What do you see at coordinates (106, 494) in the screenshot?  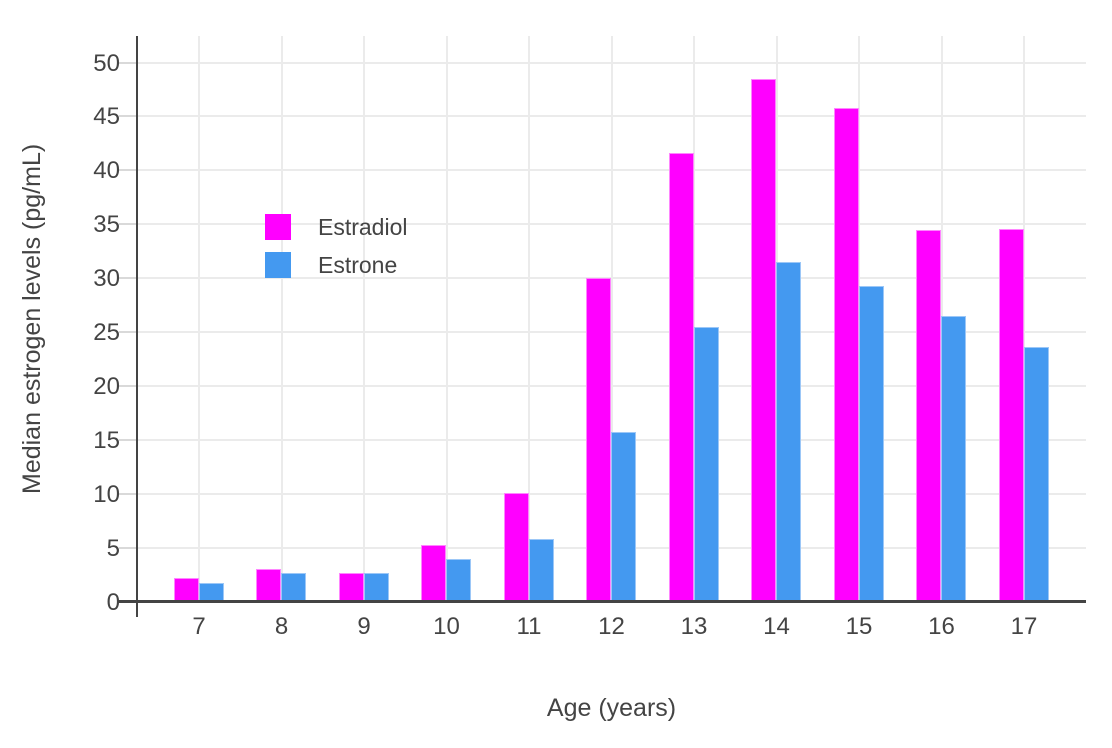 I see `y-tick-label: 10` at bounding box center [106, 494].